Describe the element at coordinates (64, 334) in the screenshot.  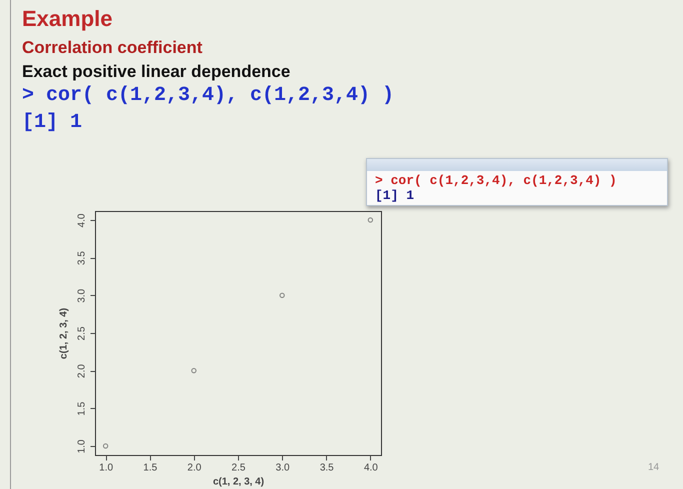
I see `y-axis-title: c(1, 2, 3, 4)` at that location.